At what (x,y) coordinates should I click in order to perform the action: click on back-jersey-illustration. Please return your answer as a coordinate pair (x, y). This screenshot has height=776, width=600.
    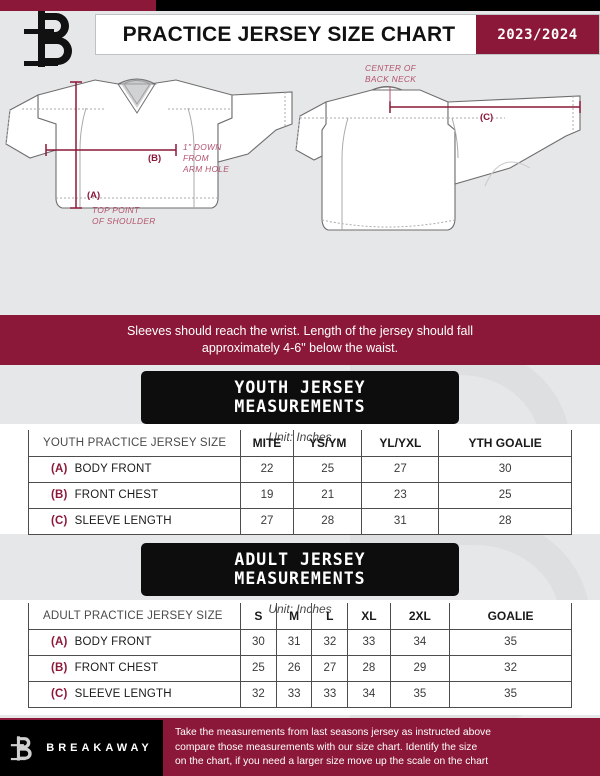
    Looking at the image, I should click on (438, 158).